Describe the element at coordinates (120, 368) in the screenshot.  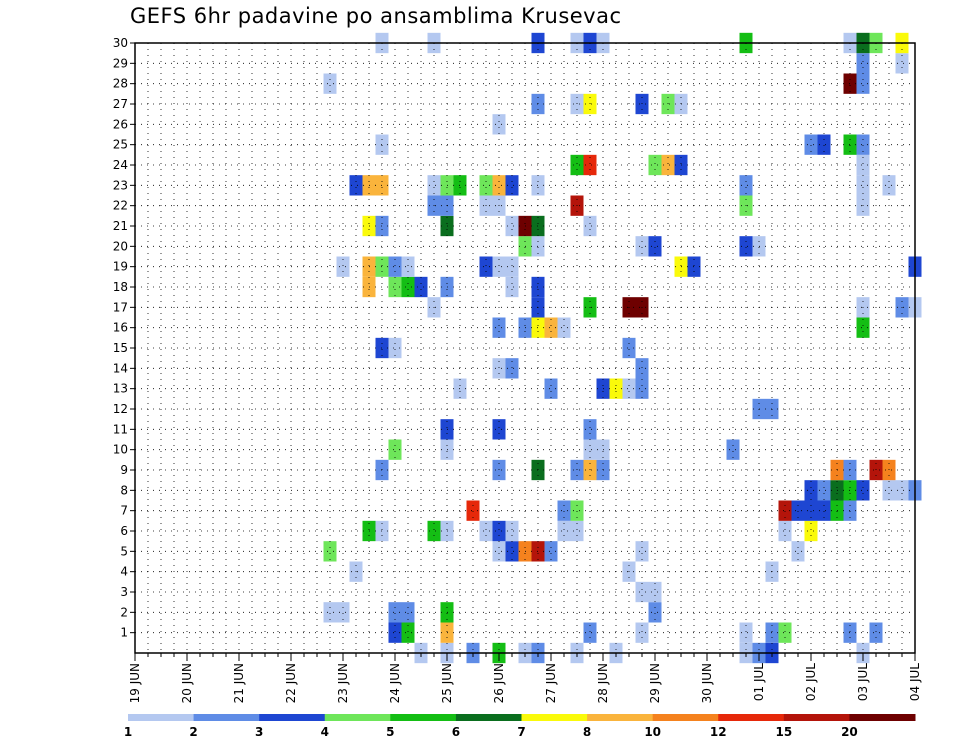
I see `y-tick-label: 14` at that location.